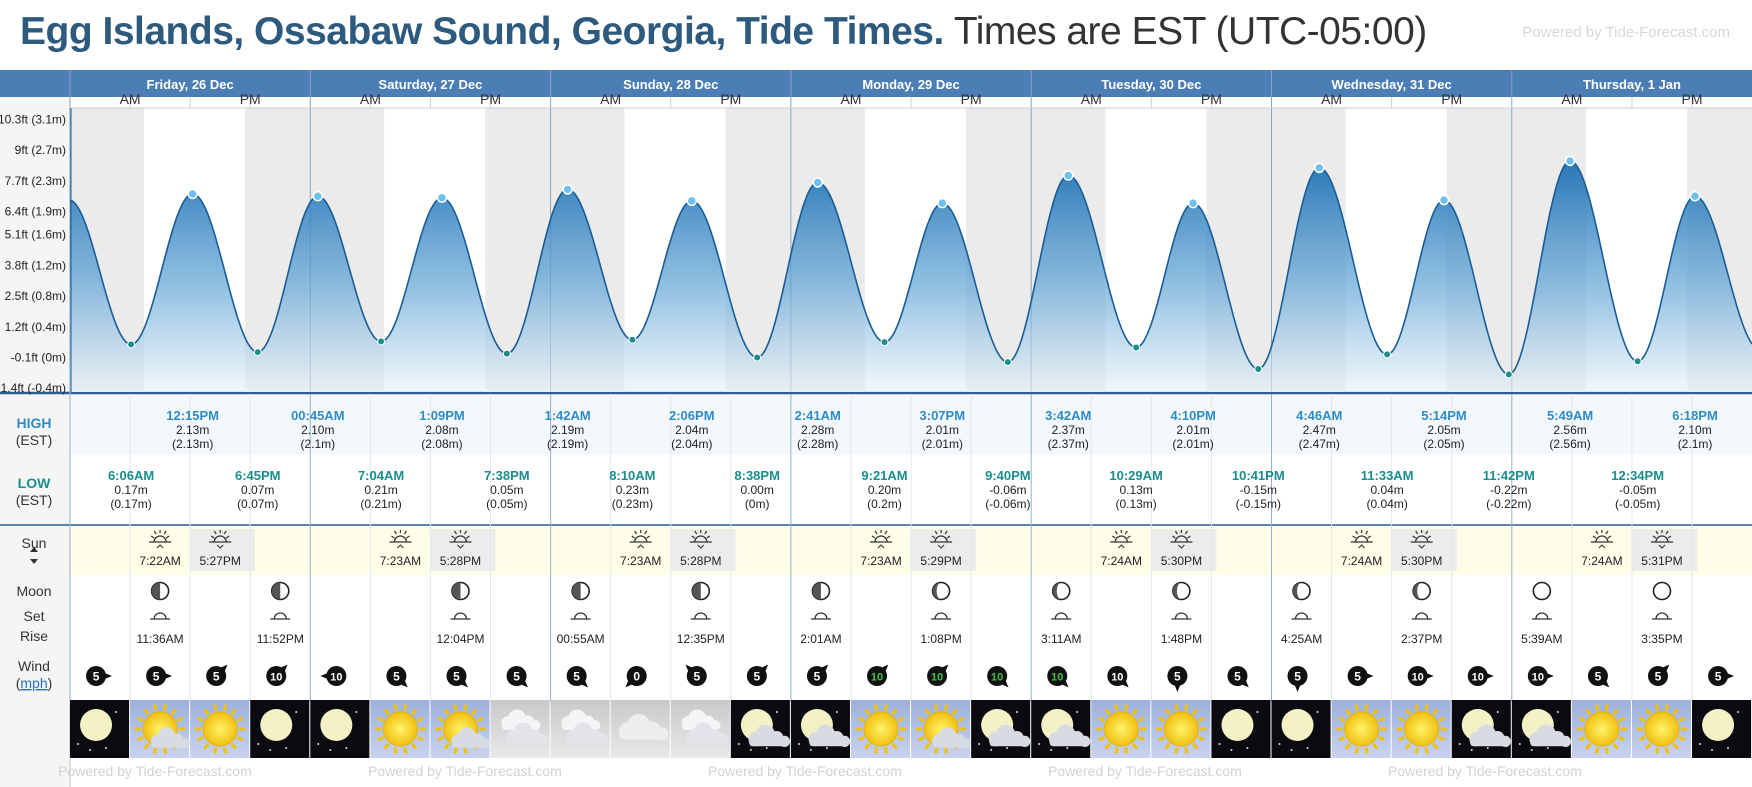  What do you see at coordinates (33, 683) in the screenshot?
I see `wind-unit-link: mph` at bounding box center [33, 683].